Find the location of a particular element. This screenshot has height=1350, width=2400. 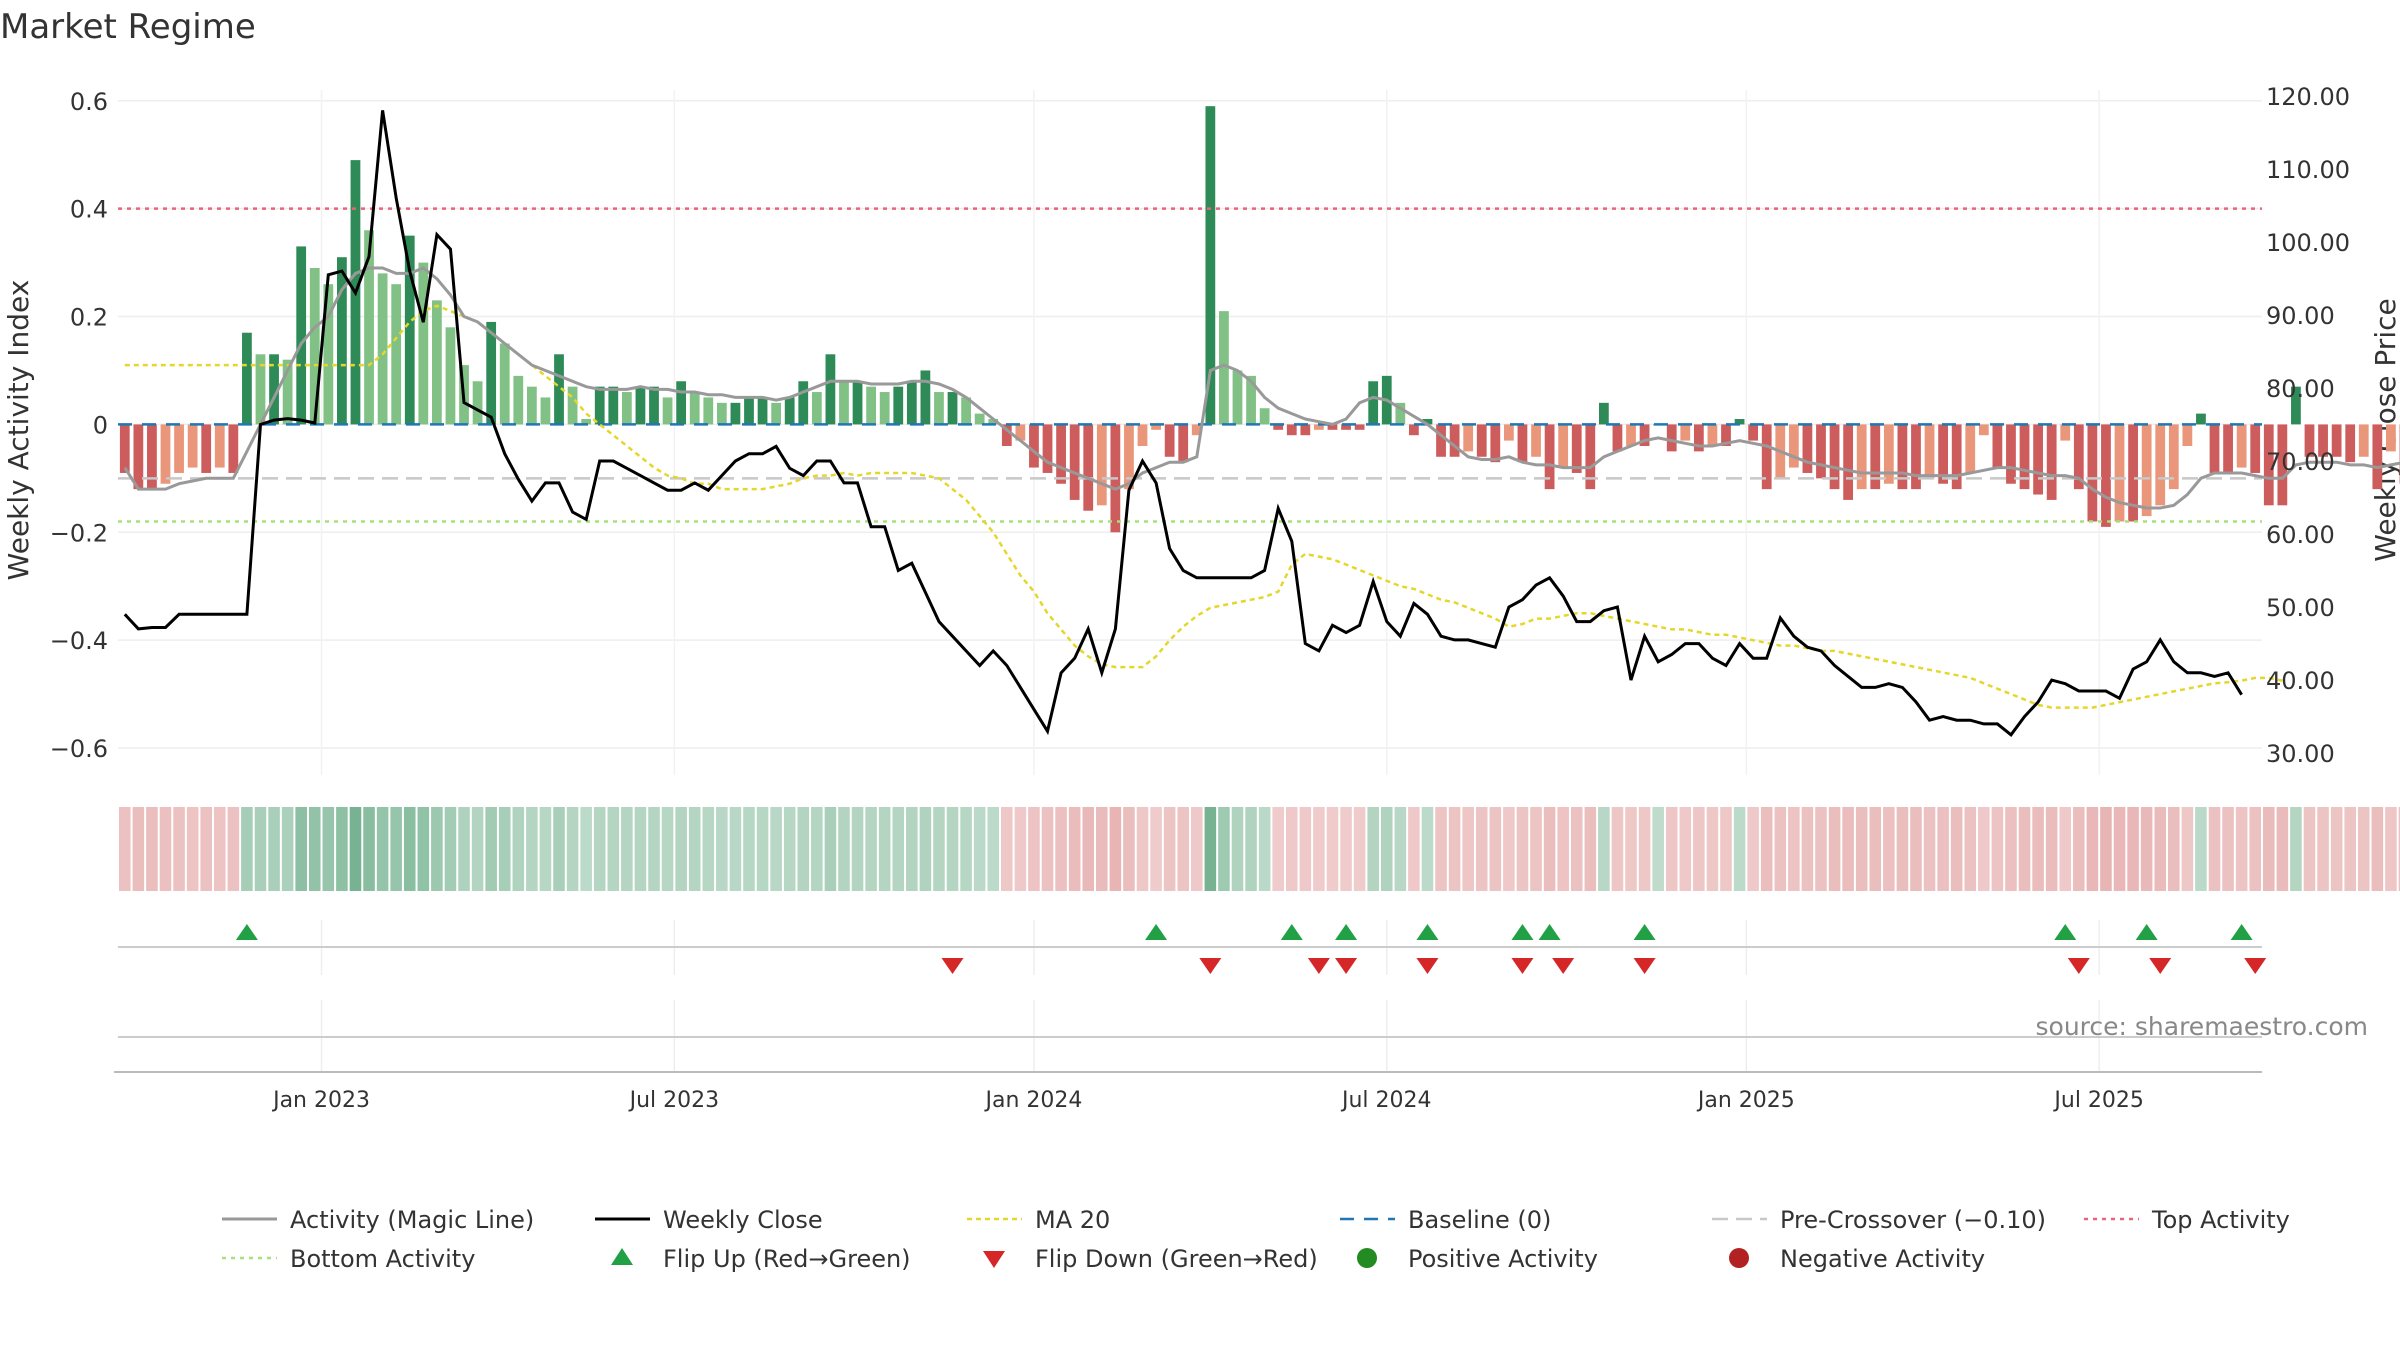

legend-swatch is located at coordinates (1739, 1258).